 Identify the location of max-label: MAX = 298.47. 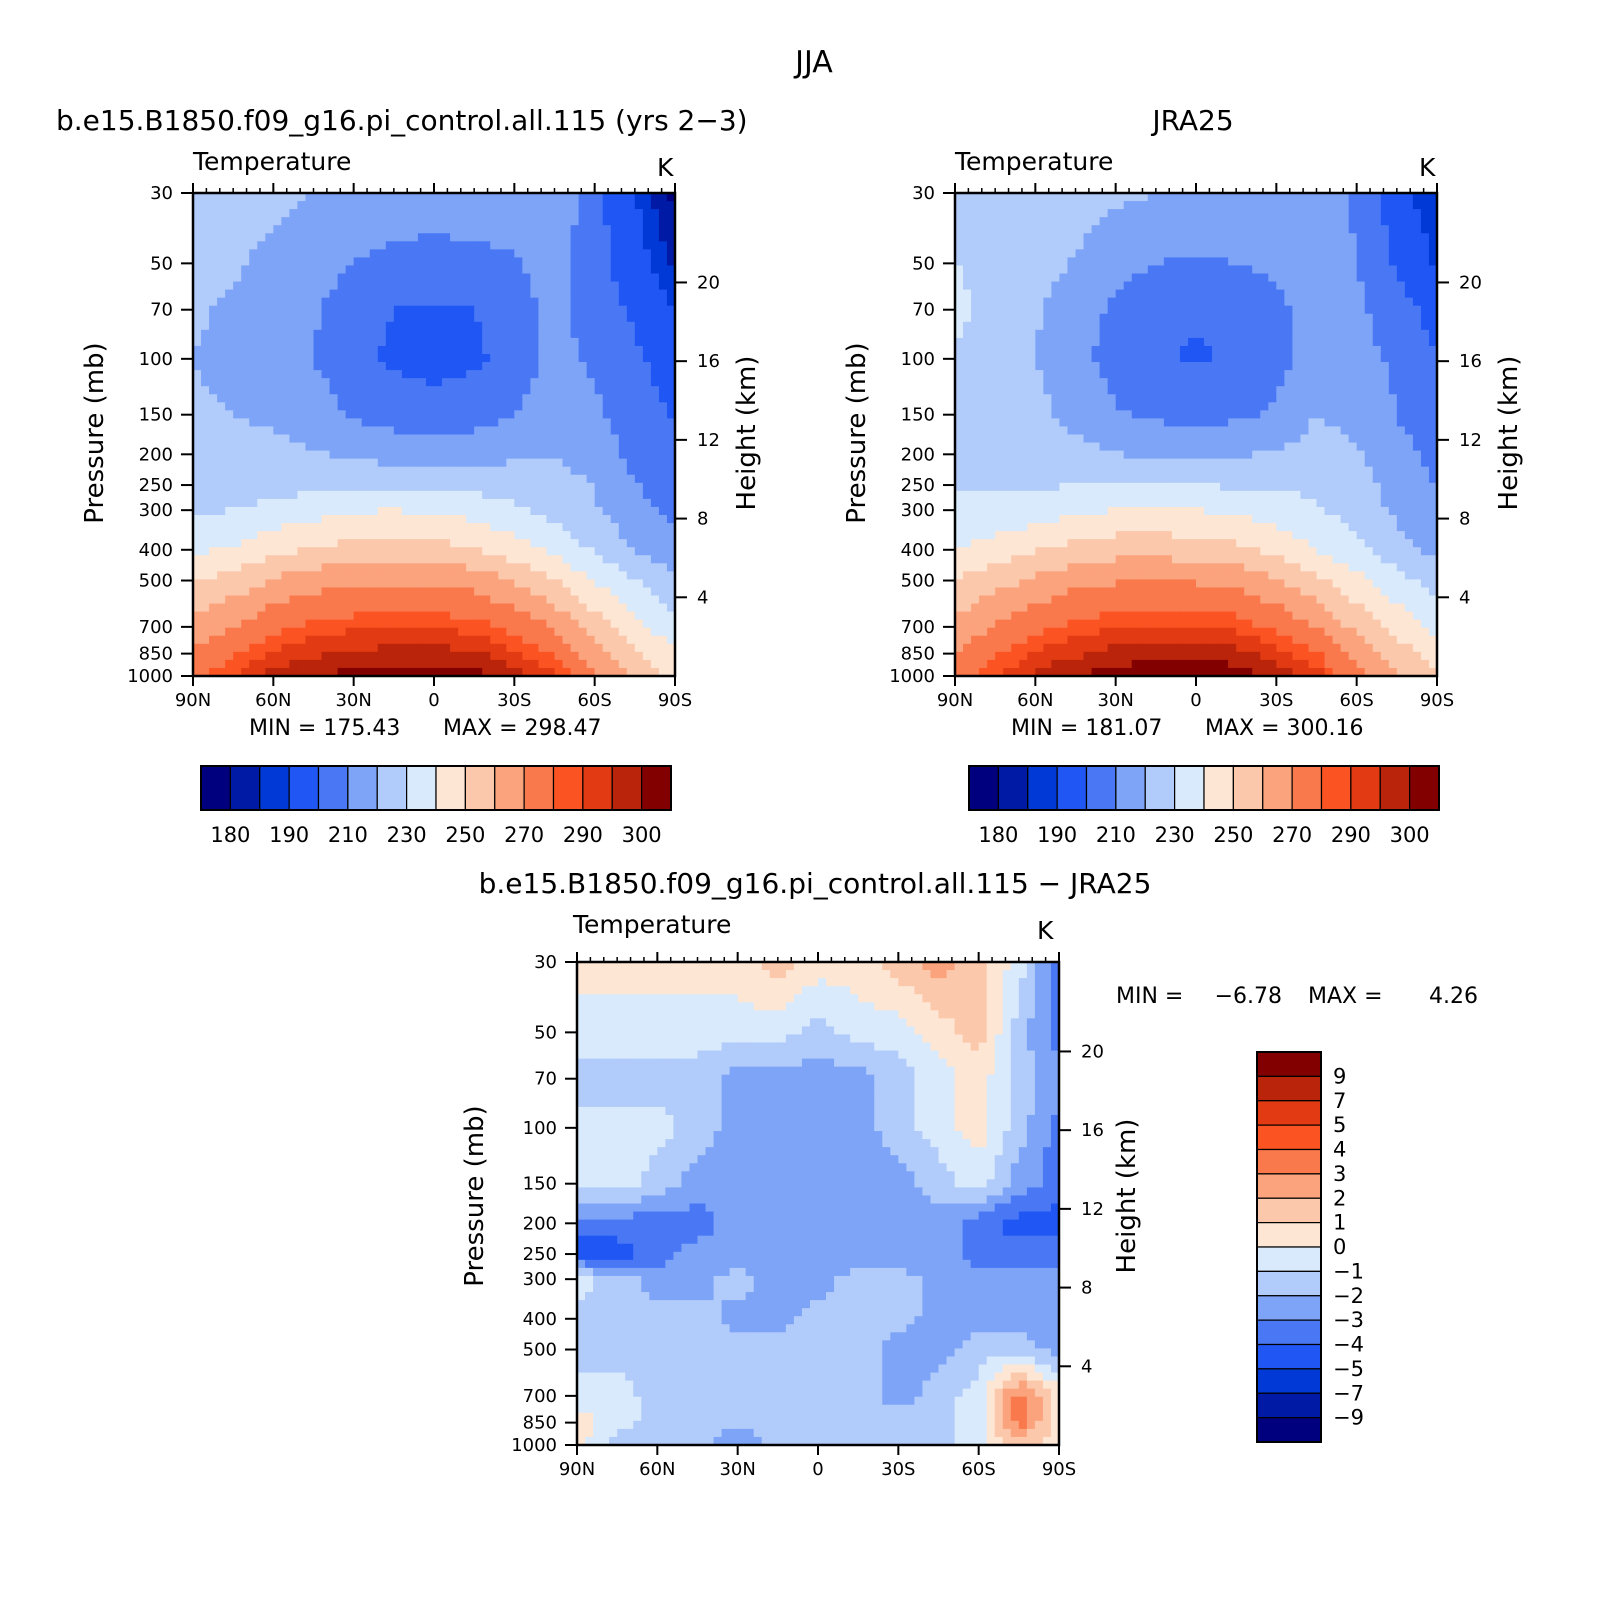
(522, 728).